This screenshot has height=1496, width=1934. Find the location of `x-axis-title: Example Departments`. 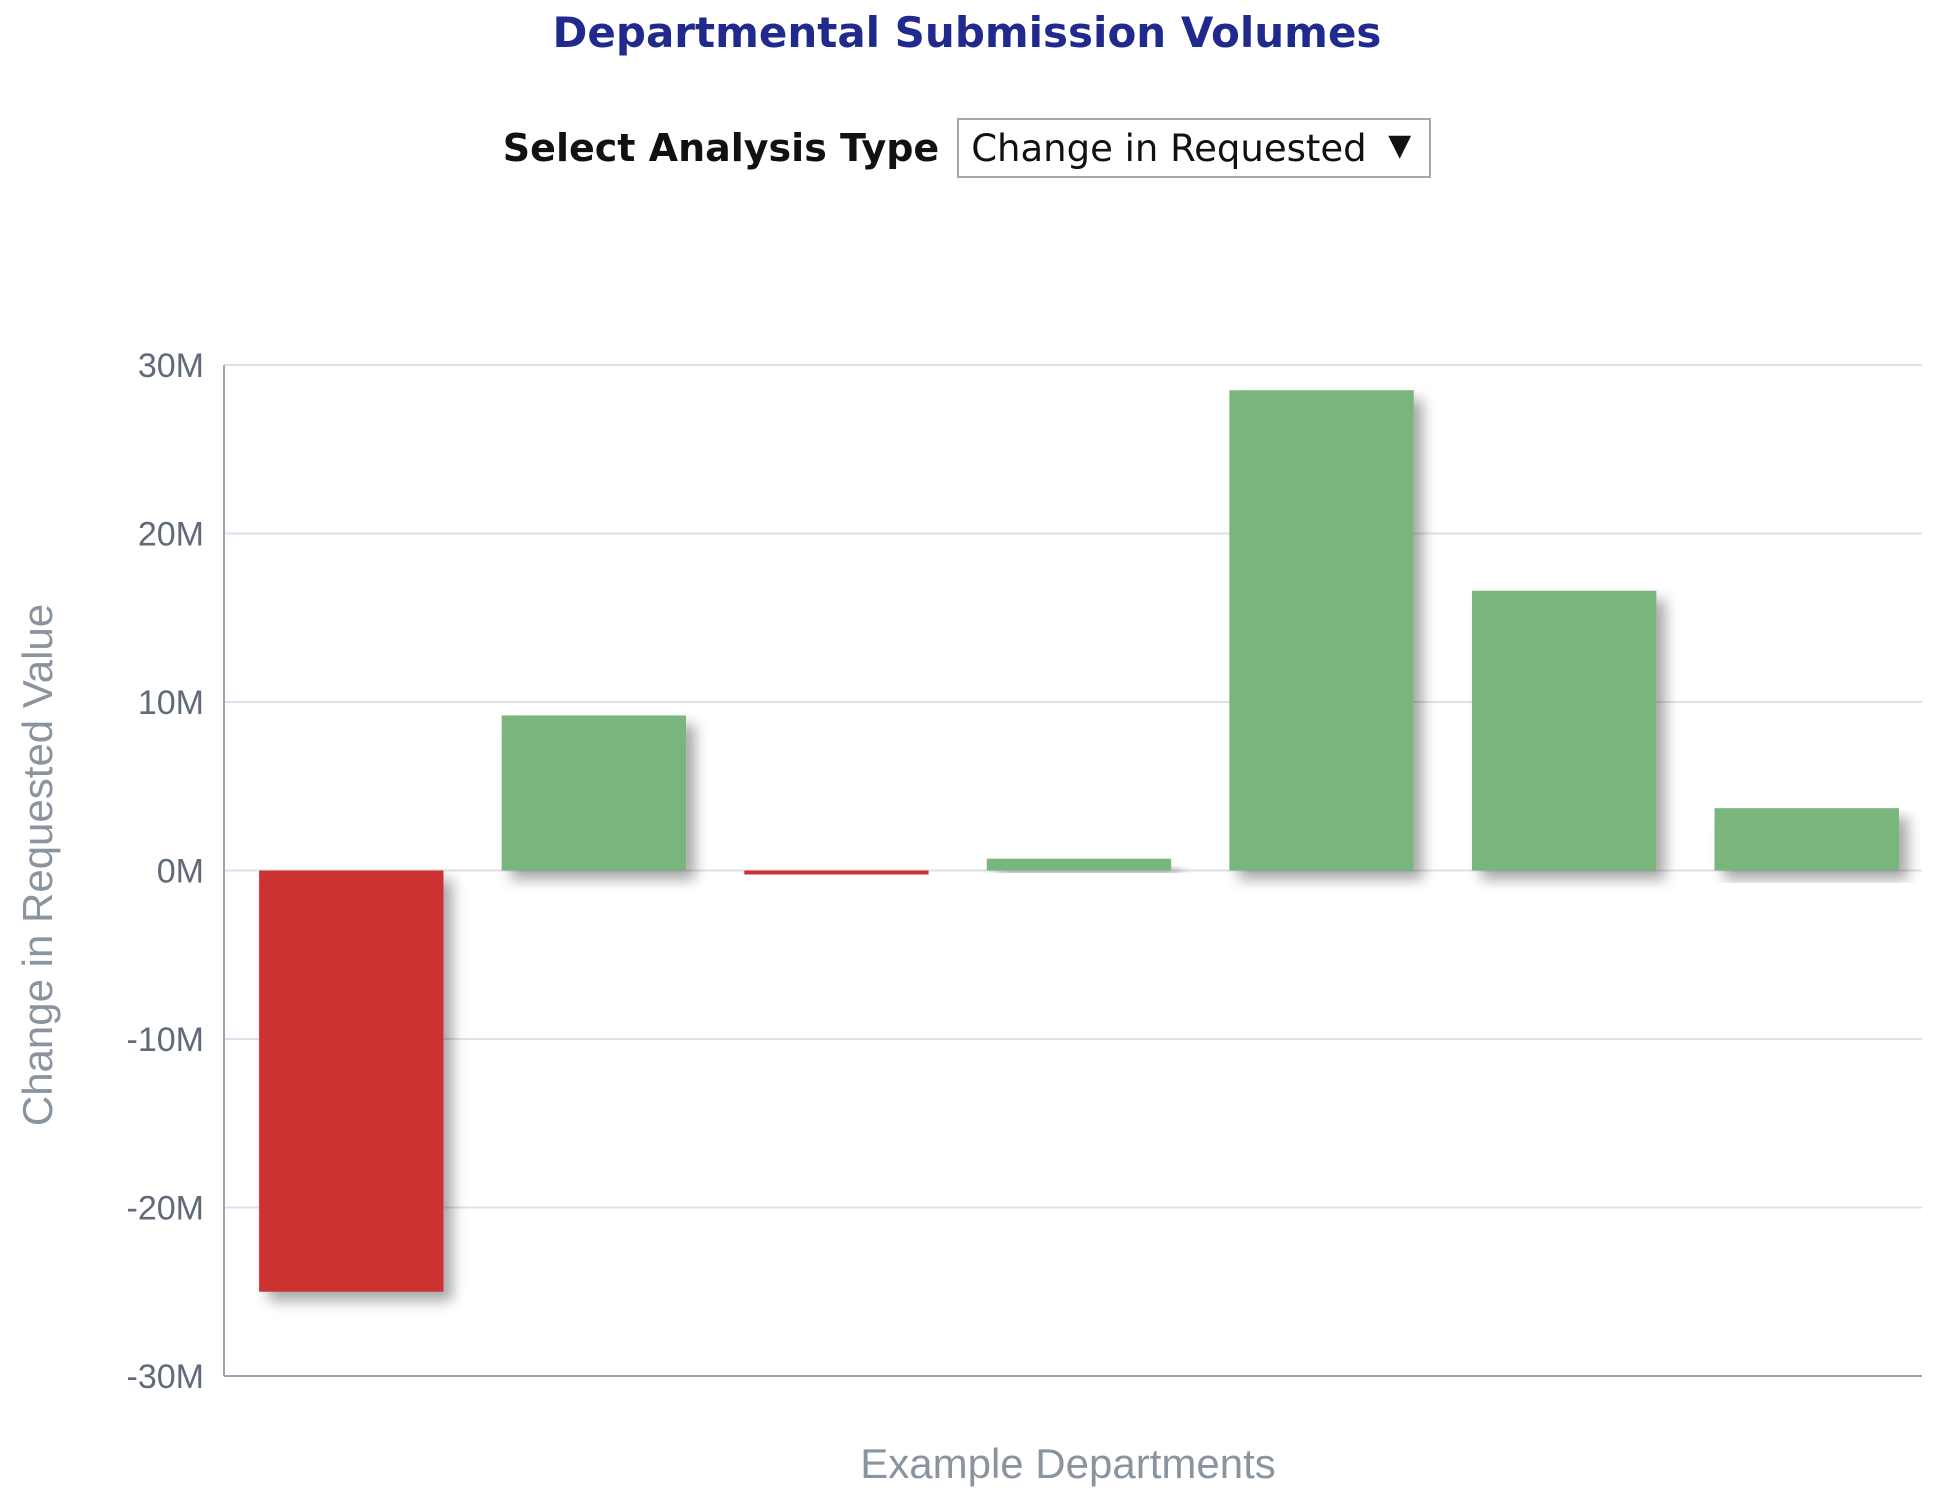

x-axis-title: Example Departments is located at coordinates (1068, 1463).